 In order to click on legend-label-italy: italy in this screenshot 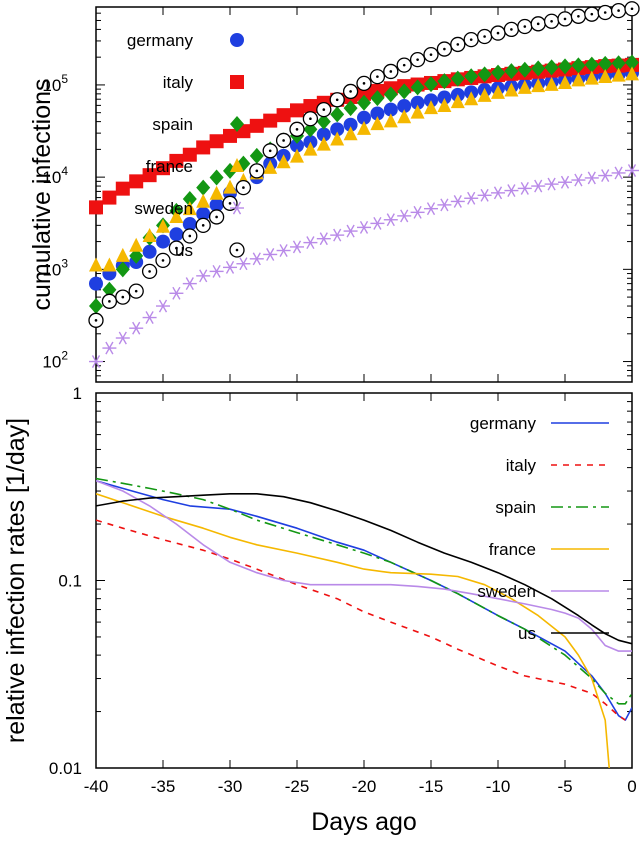, I will do `click(178, 82)`.